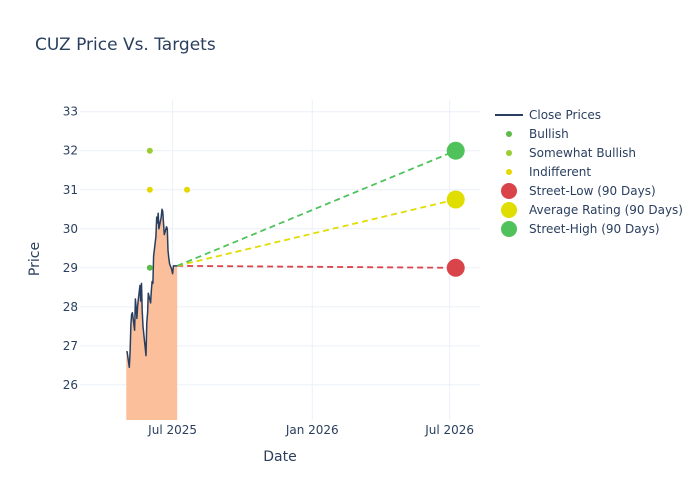 Image resolution: width=700 pixels, height=500 pixels. I want to click on close-price-area, so click(152, 314).